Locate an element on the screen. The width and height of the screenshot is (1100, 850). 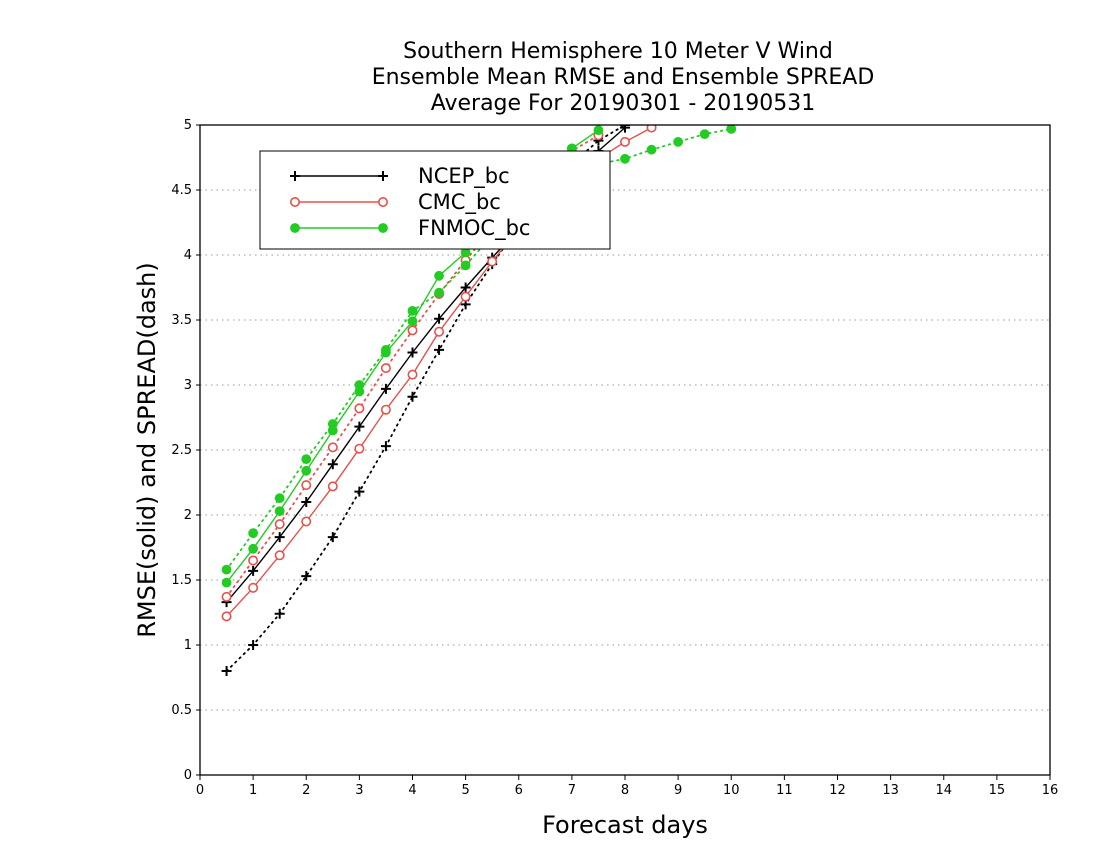
x-tick-label: 7 is located at coordinates (572, 790).